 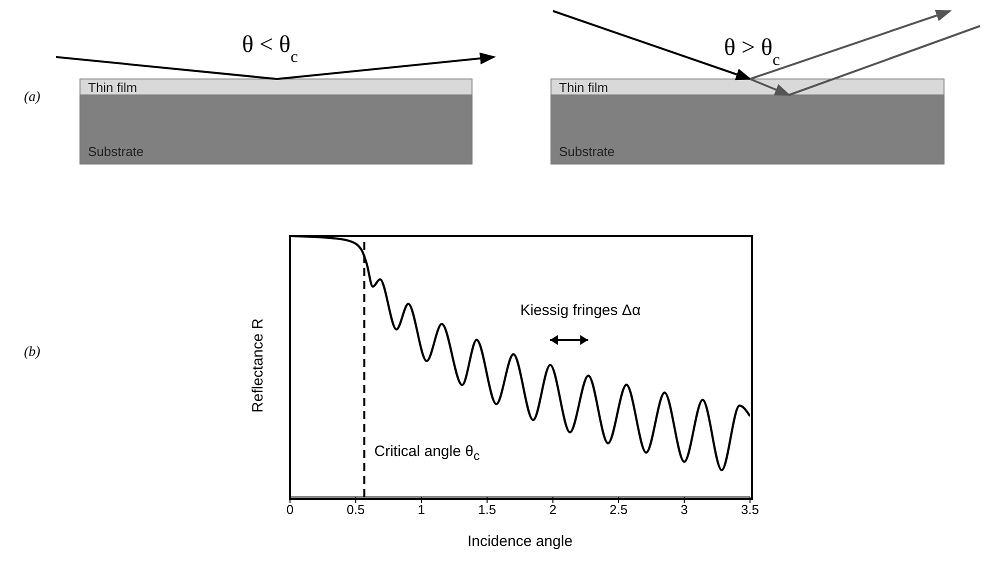 I want to click on ref-line-label: Critical angle θ$_{c}$, so click(x=427, y=452).